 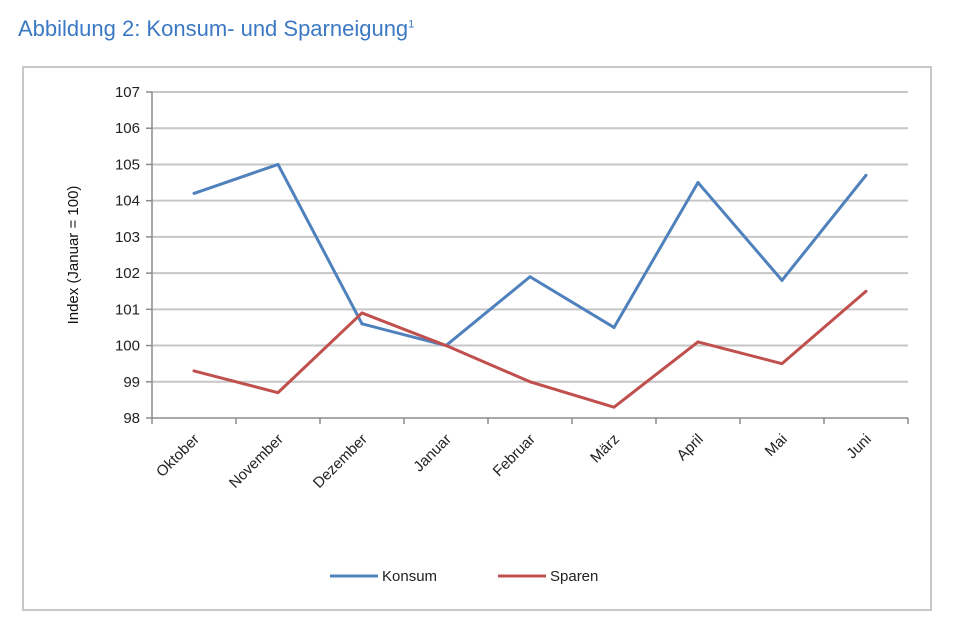 I want to click on y-tick-label-100: 100, so click(x=127, y=346).